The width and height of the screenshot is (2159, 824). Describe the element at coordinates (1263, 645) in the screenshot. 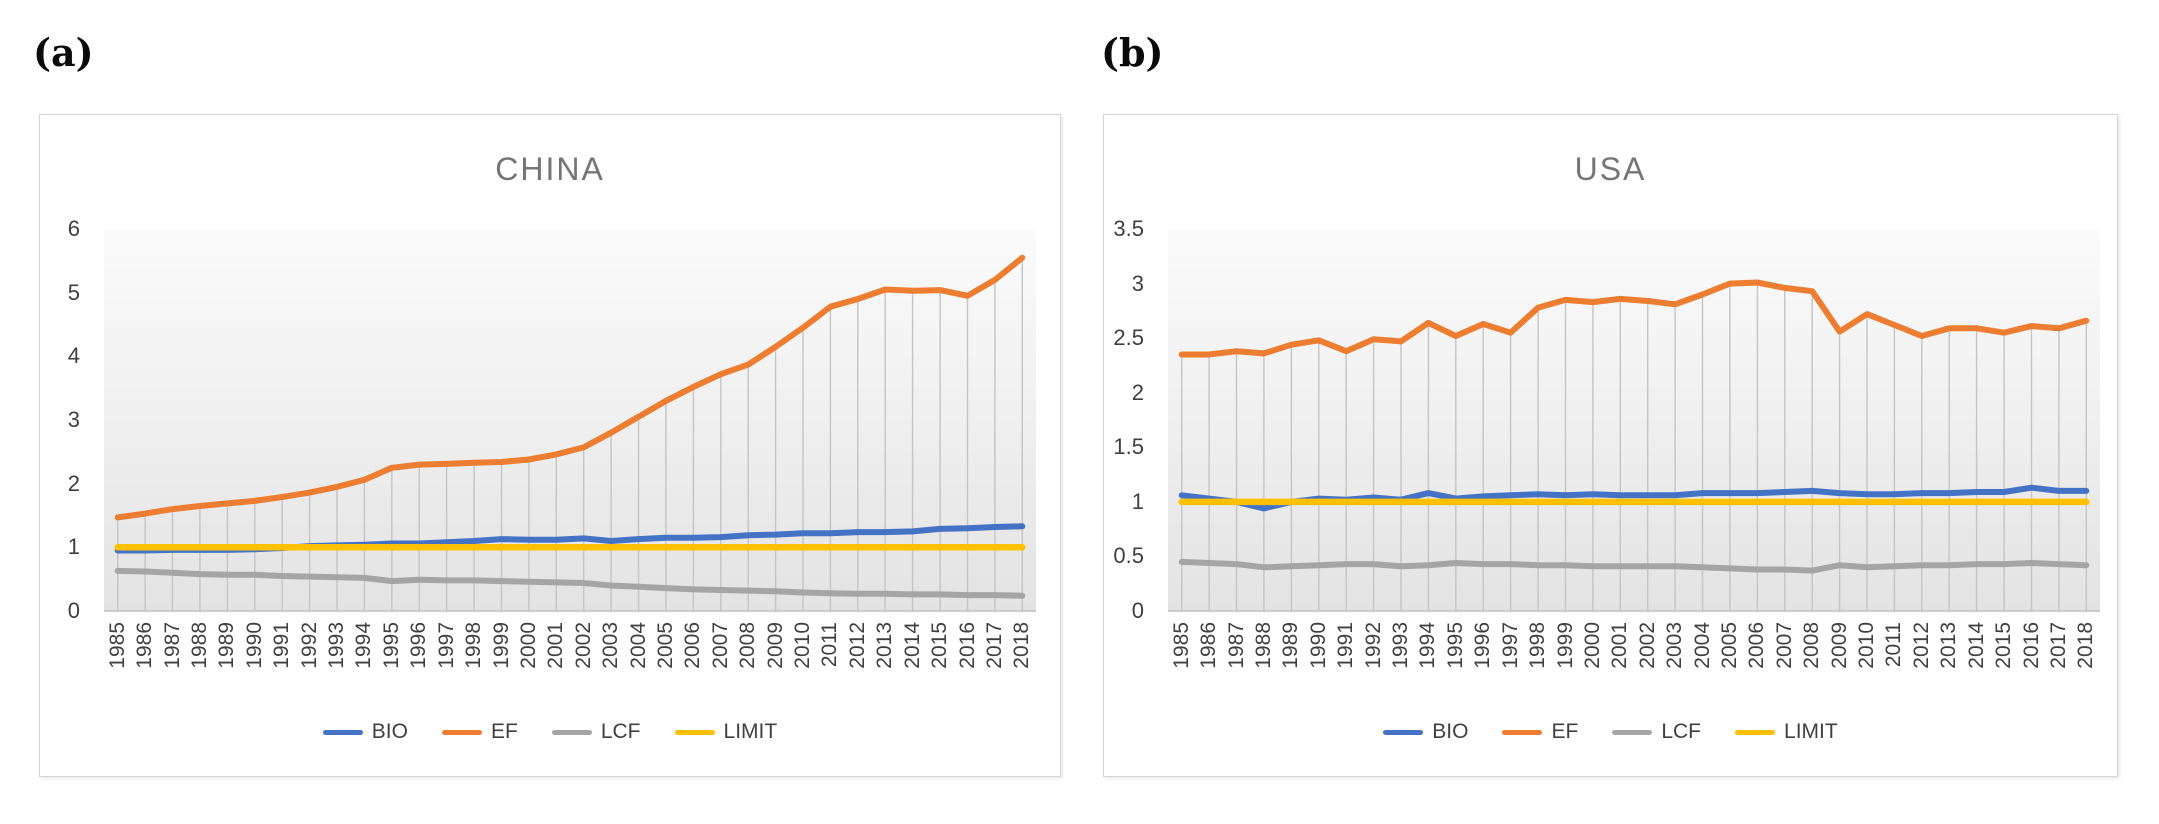

I see `x-axis-label: 1988` at that location.